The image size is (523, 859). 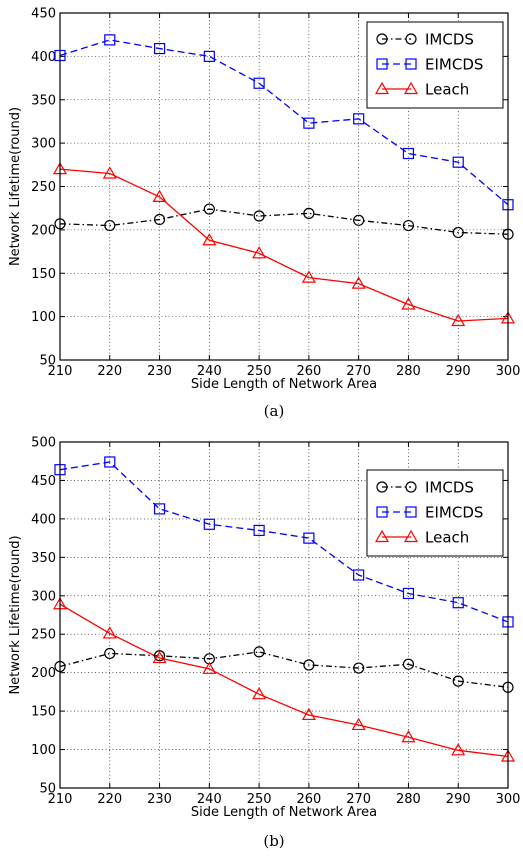 What do you see at coordinates (458, 799) in the screenshot?
I see `x-tick-label: 290` at bounding box center [458, 799].